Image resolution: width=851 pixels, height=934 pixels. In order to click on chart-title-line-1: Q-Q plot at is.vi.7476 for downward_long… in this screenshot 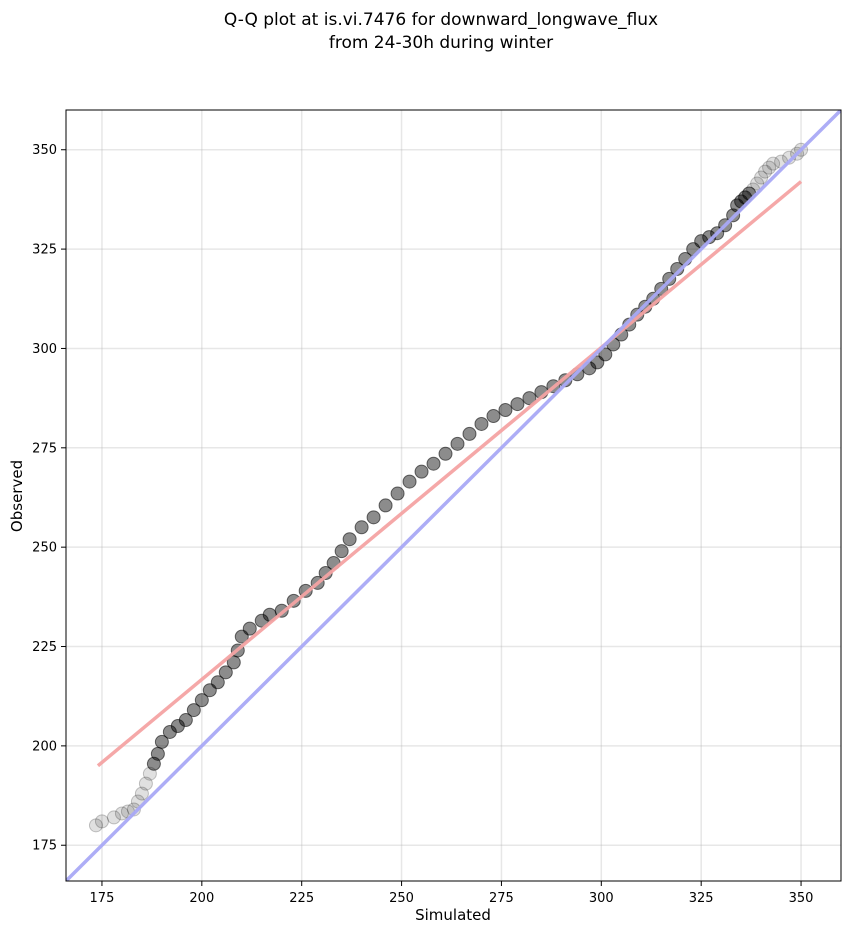, I will do `click(441, 20)`.